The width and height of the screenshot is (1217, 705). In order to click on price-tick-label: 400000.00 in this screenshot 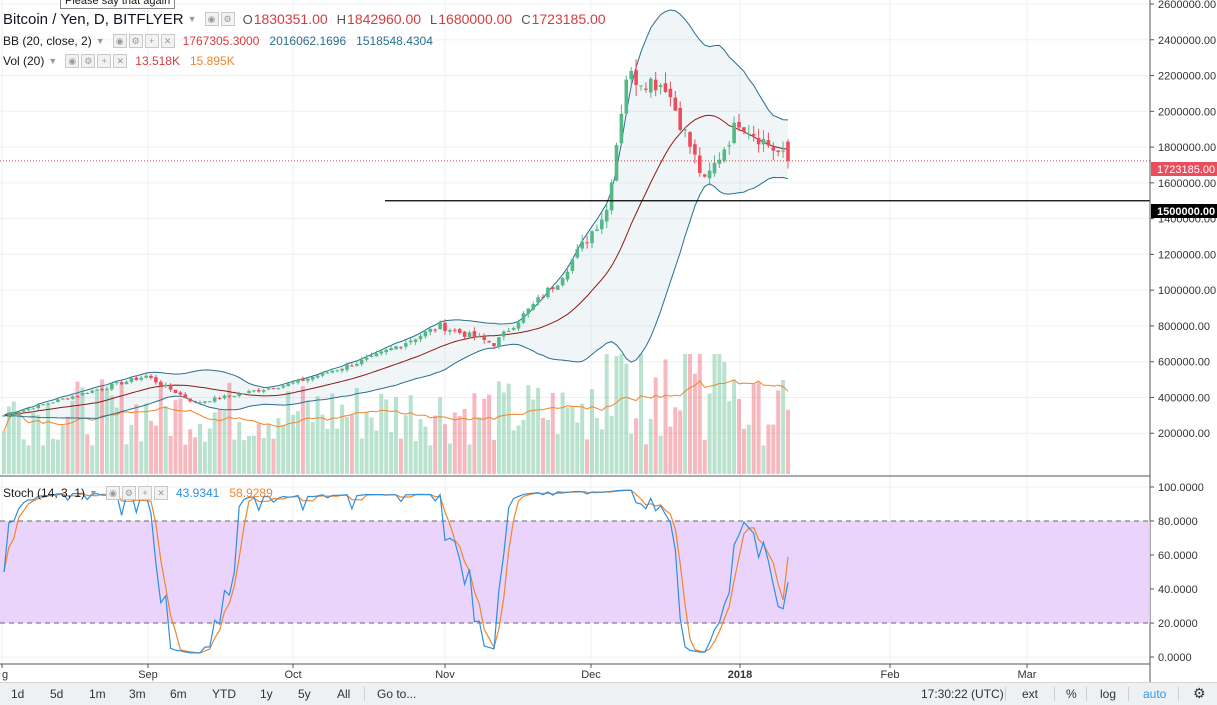, I will do `click(1184, 398)`.